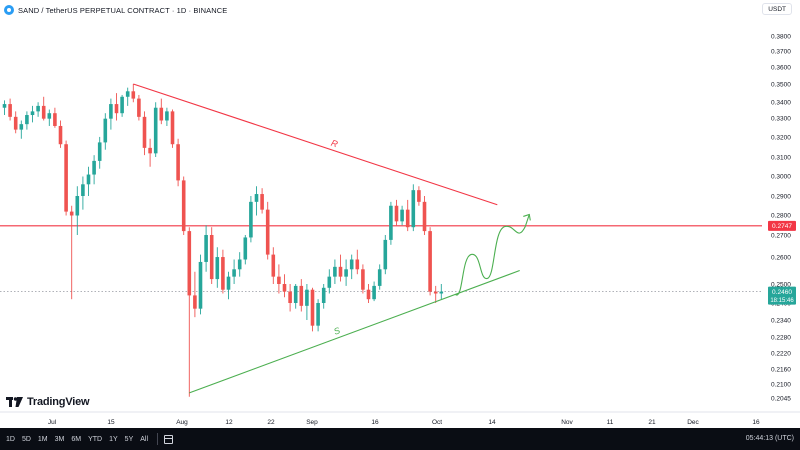 The height and width of the screenshot is (450, 800). What do you see at coordinates (129, 439) in the screenshot?
I see `timeframe-5y-button: 5Y` at bounding box center [129, 439].